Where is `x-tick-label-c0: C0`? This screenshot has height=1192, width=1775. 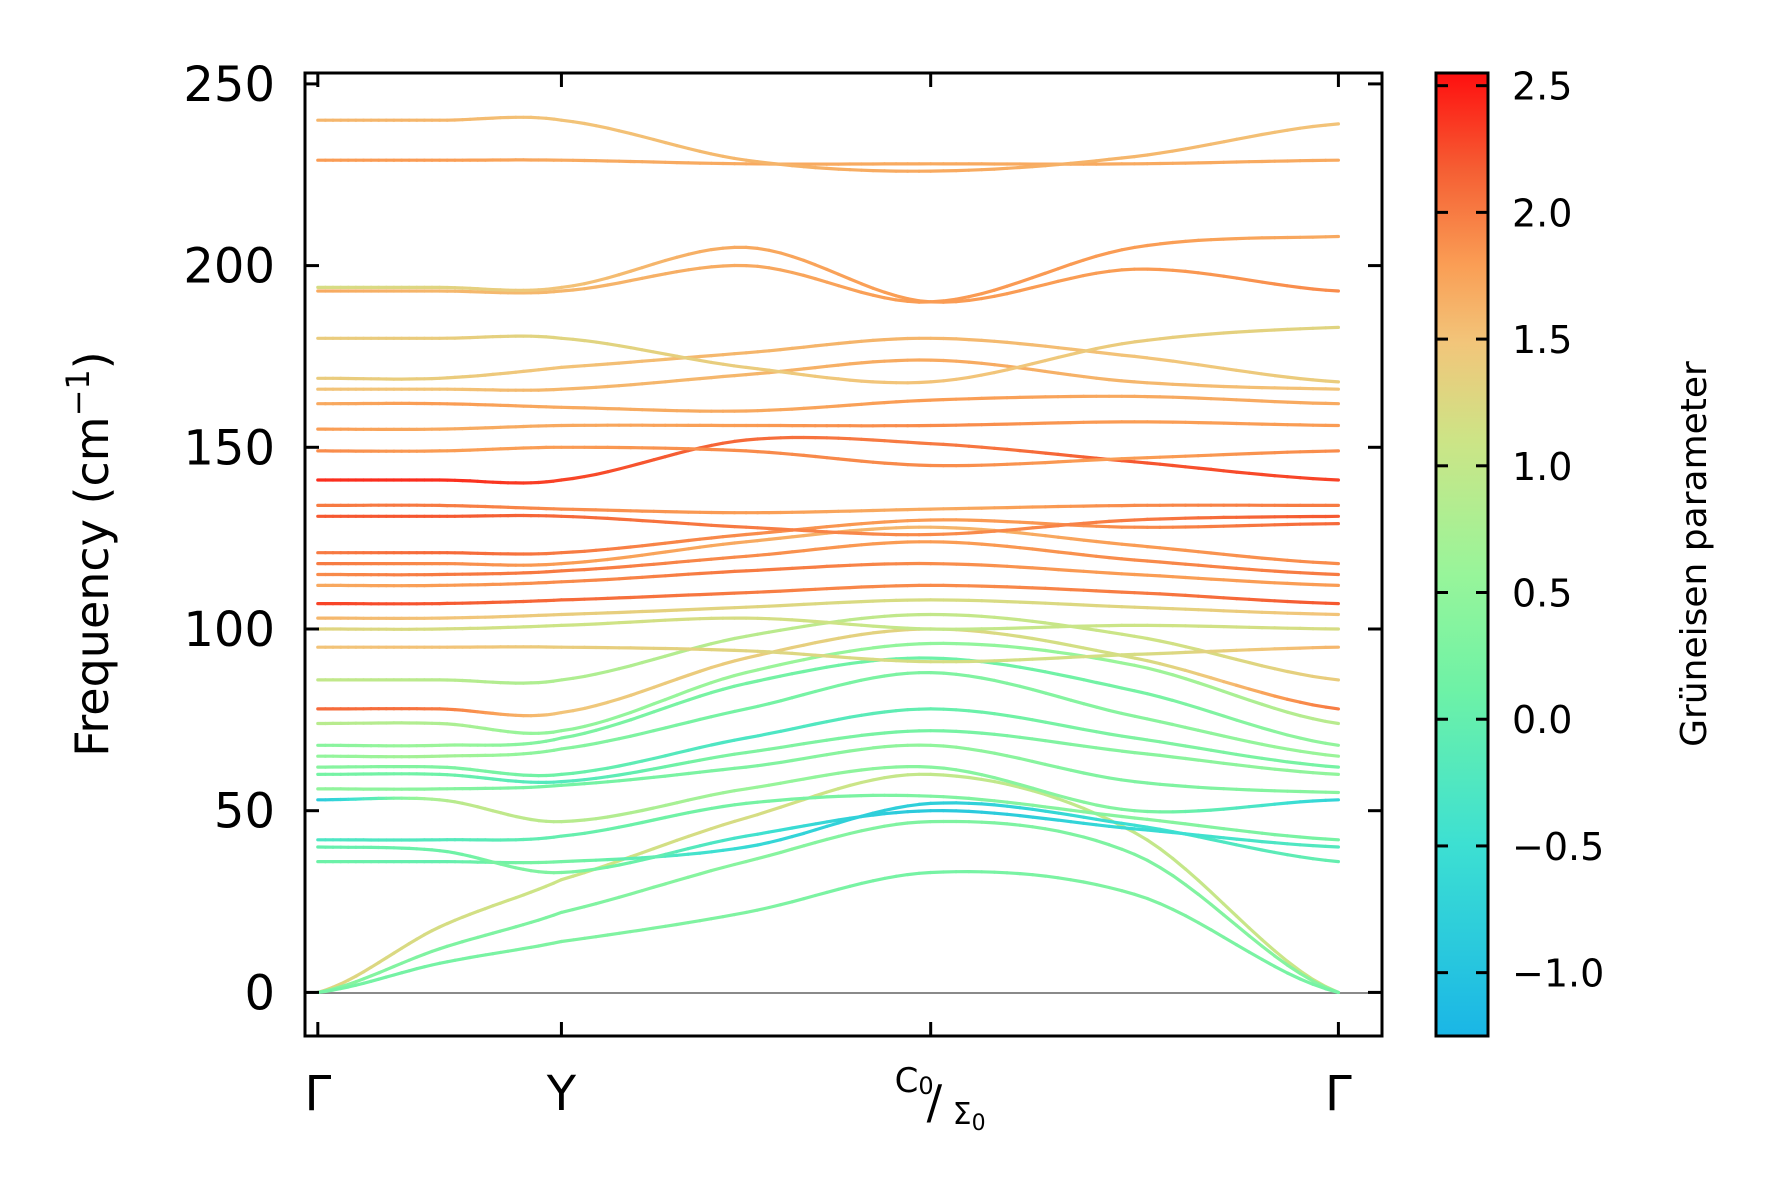
x-tick-label-c0: C0 is located at coordinates (914, 1081).